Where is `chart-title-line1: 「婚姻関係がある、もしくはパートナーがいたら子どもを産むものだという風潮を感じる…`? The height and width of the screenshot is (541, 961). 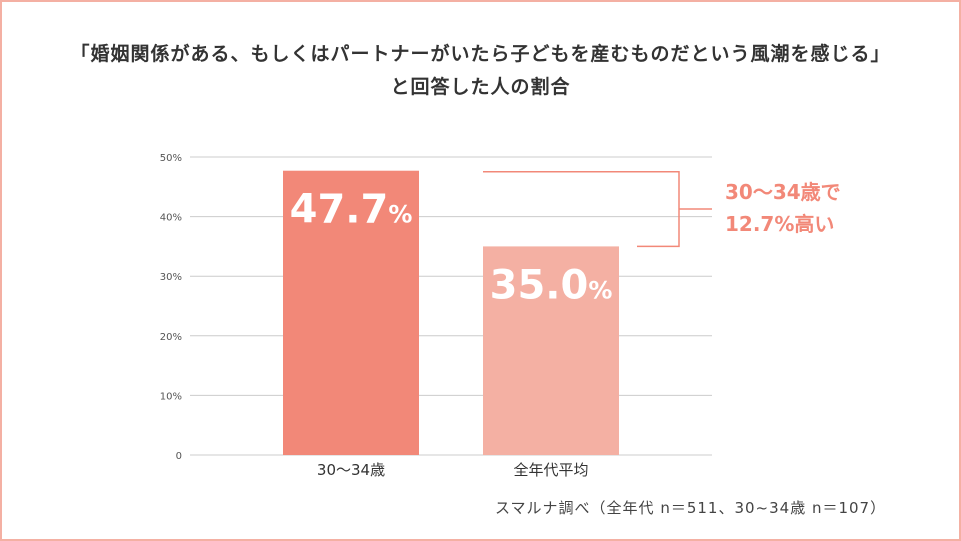 chart-title-line1: 「婚姻関係がある、もしくはパートナーがいたら子どもを産むものだという風潮を感じる… is located at coordinates (480, 54).